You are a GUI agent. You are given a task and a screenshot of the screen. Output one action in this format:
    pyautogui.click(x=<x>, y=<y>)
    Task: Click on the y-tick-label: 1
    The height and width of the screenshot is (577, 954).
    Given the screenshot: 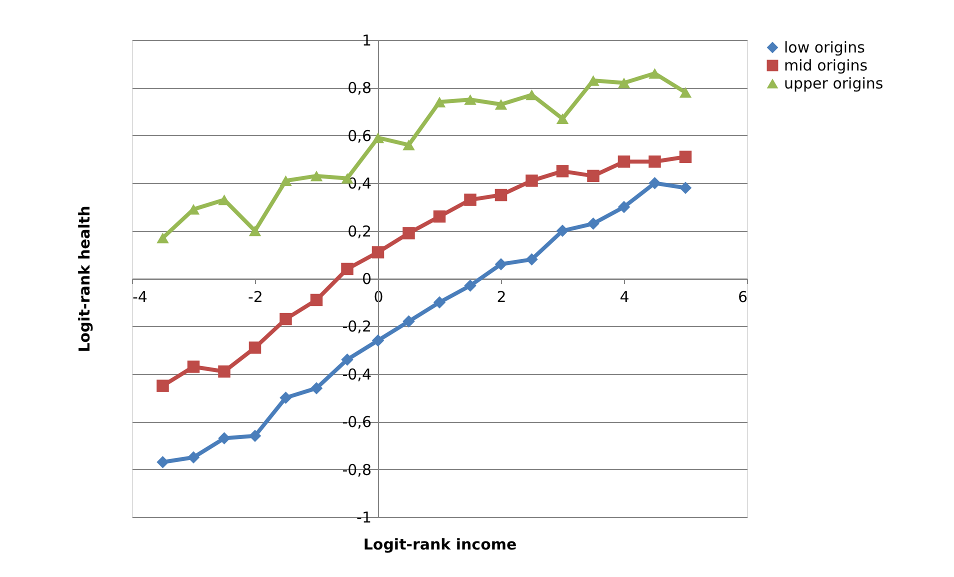 What is the action you would take?
    pyautogui.click(x=367, y=41)
    